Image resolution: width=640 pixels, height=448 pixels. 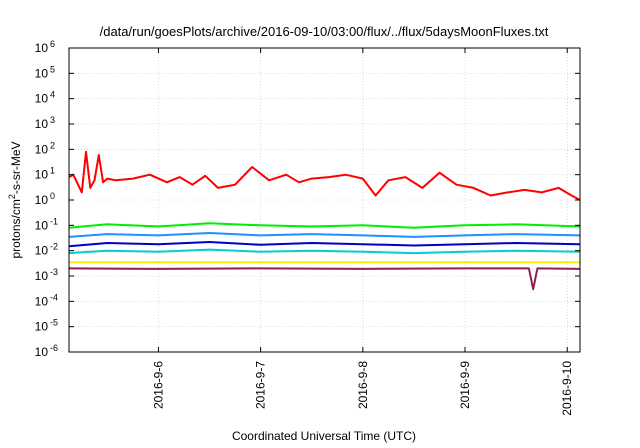 I want to click on y-tick-label: 10 -5, so click(x=46, y=326).